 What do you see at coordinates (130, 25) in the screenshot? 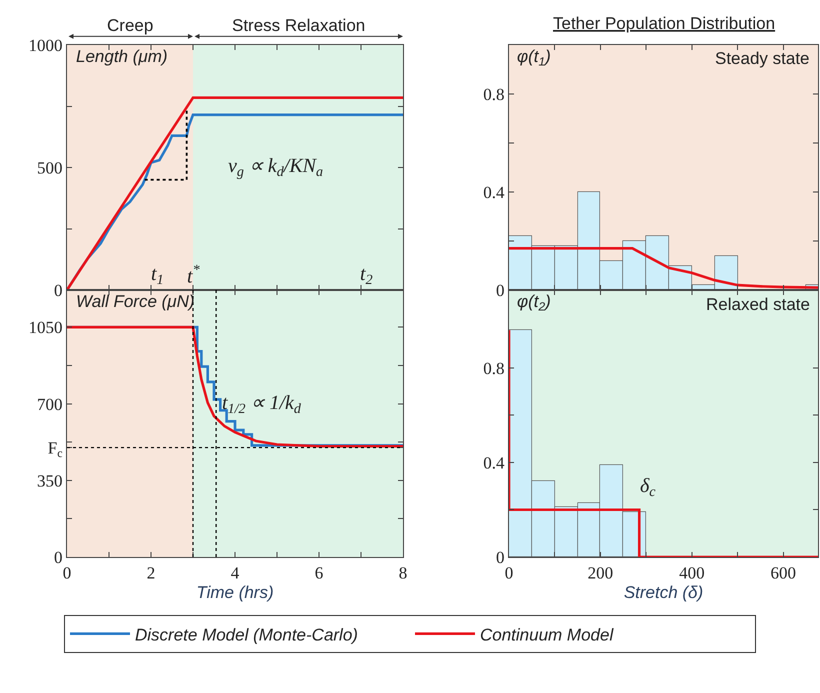
I see `band-label: Creep` at bounding box center [130, 25].